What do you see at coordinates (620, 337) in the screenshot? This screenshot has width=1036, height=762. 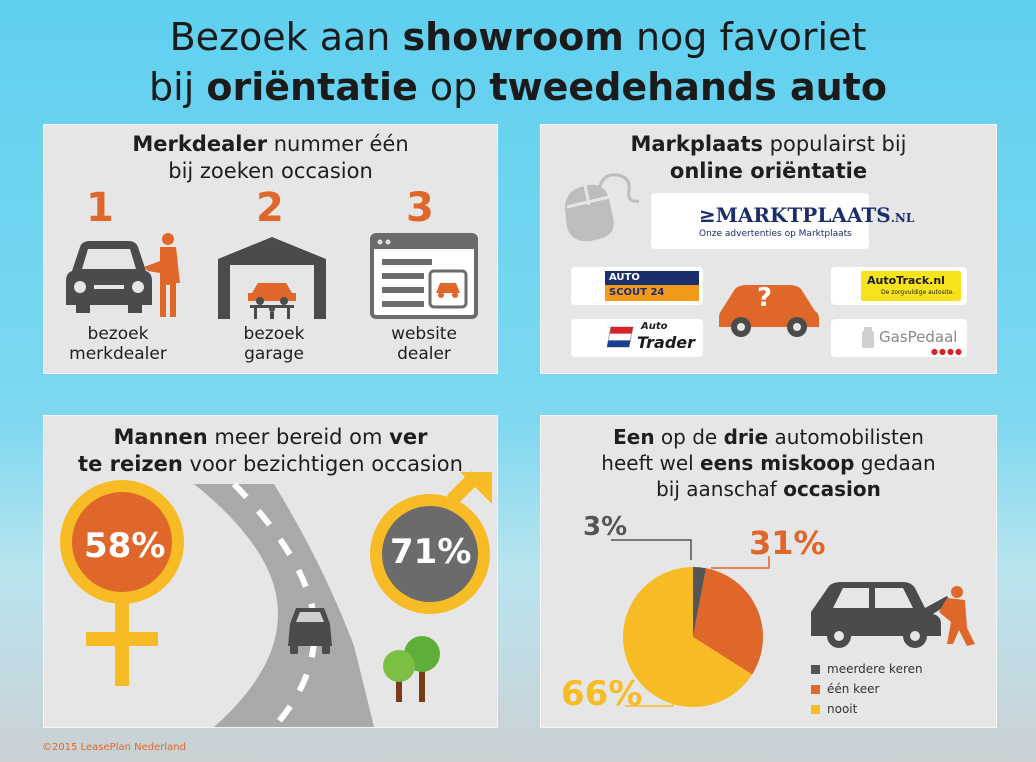 I see `dutch-flag-icon` at bounding box center [620, 337].